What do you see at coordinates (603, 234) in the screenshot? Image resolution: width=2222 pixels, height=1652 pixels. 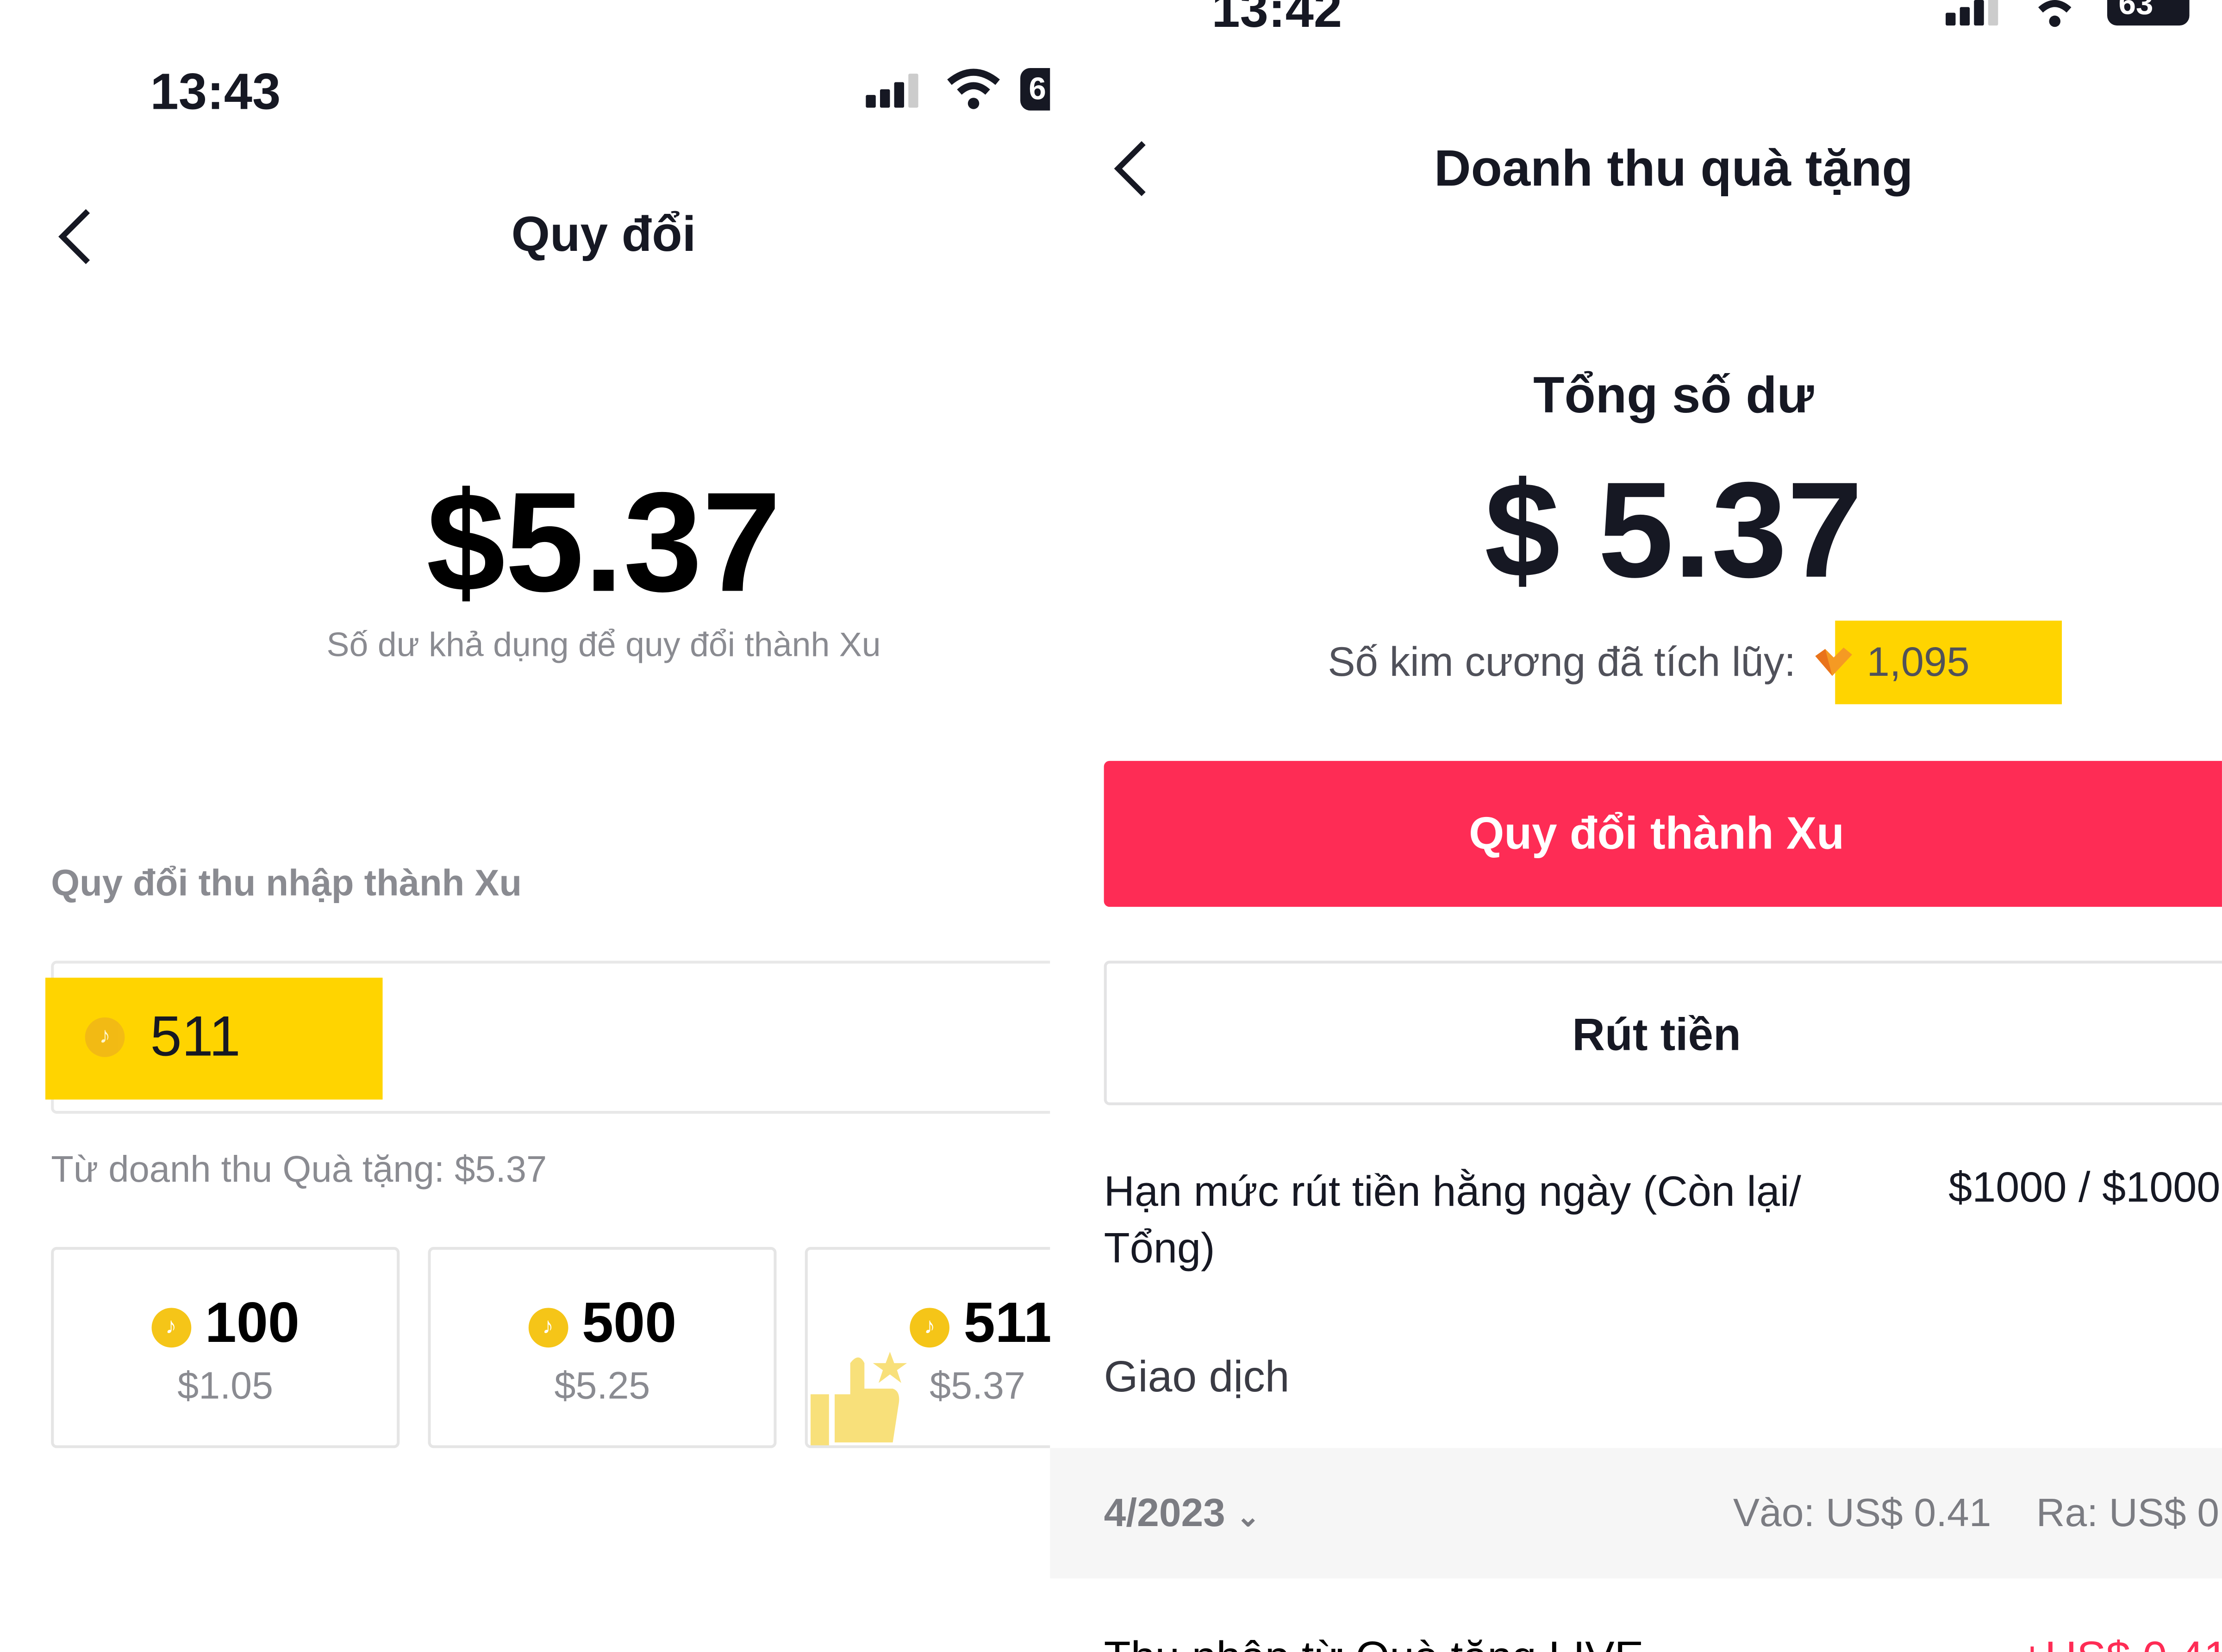 I see `page-title: Quy đổi` at bounding box center [603, 234].